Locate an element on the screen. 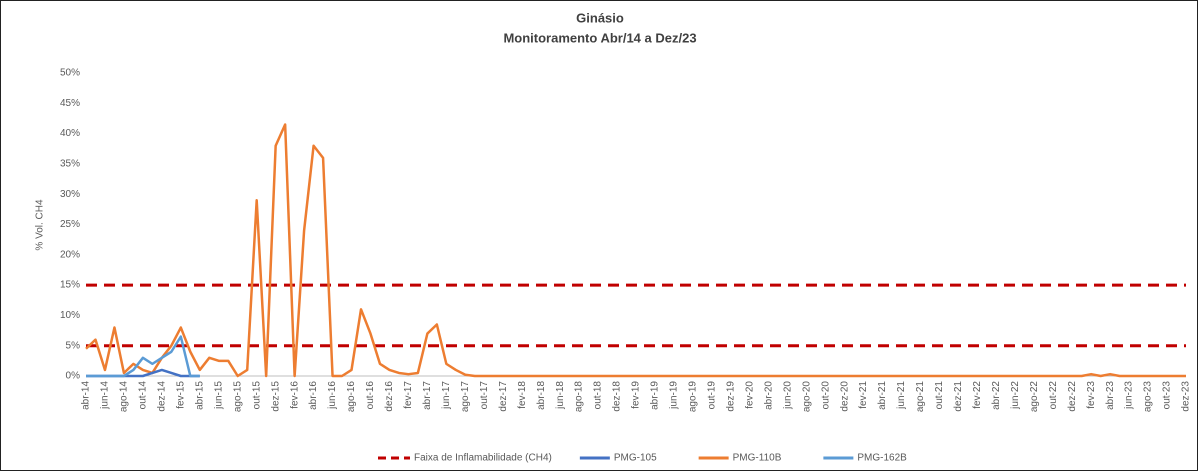 This screenshot has height=472, width=1199. x-tick-label: jun-20 is located at coordinates (787, 395).